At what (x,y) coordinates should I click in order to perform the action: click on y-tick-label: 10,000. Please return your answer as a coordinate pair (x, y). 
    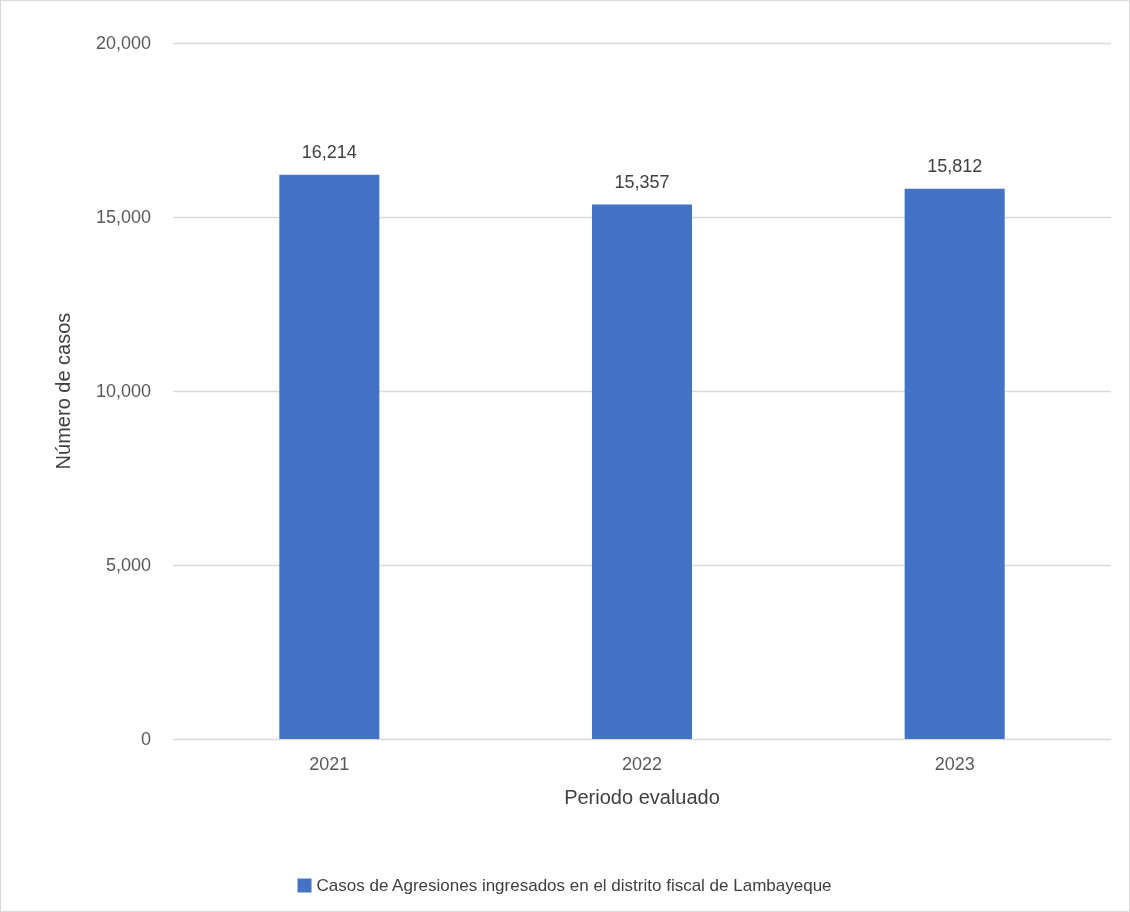
    Looking at the image, I should click on (123, 391).